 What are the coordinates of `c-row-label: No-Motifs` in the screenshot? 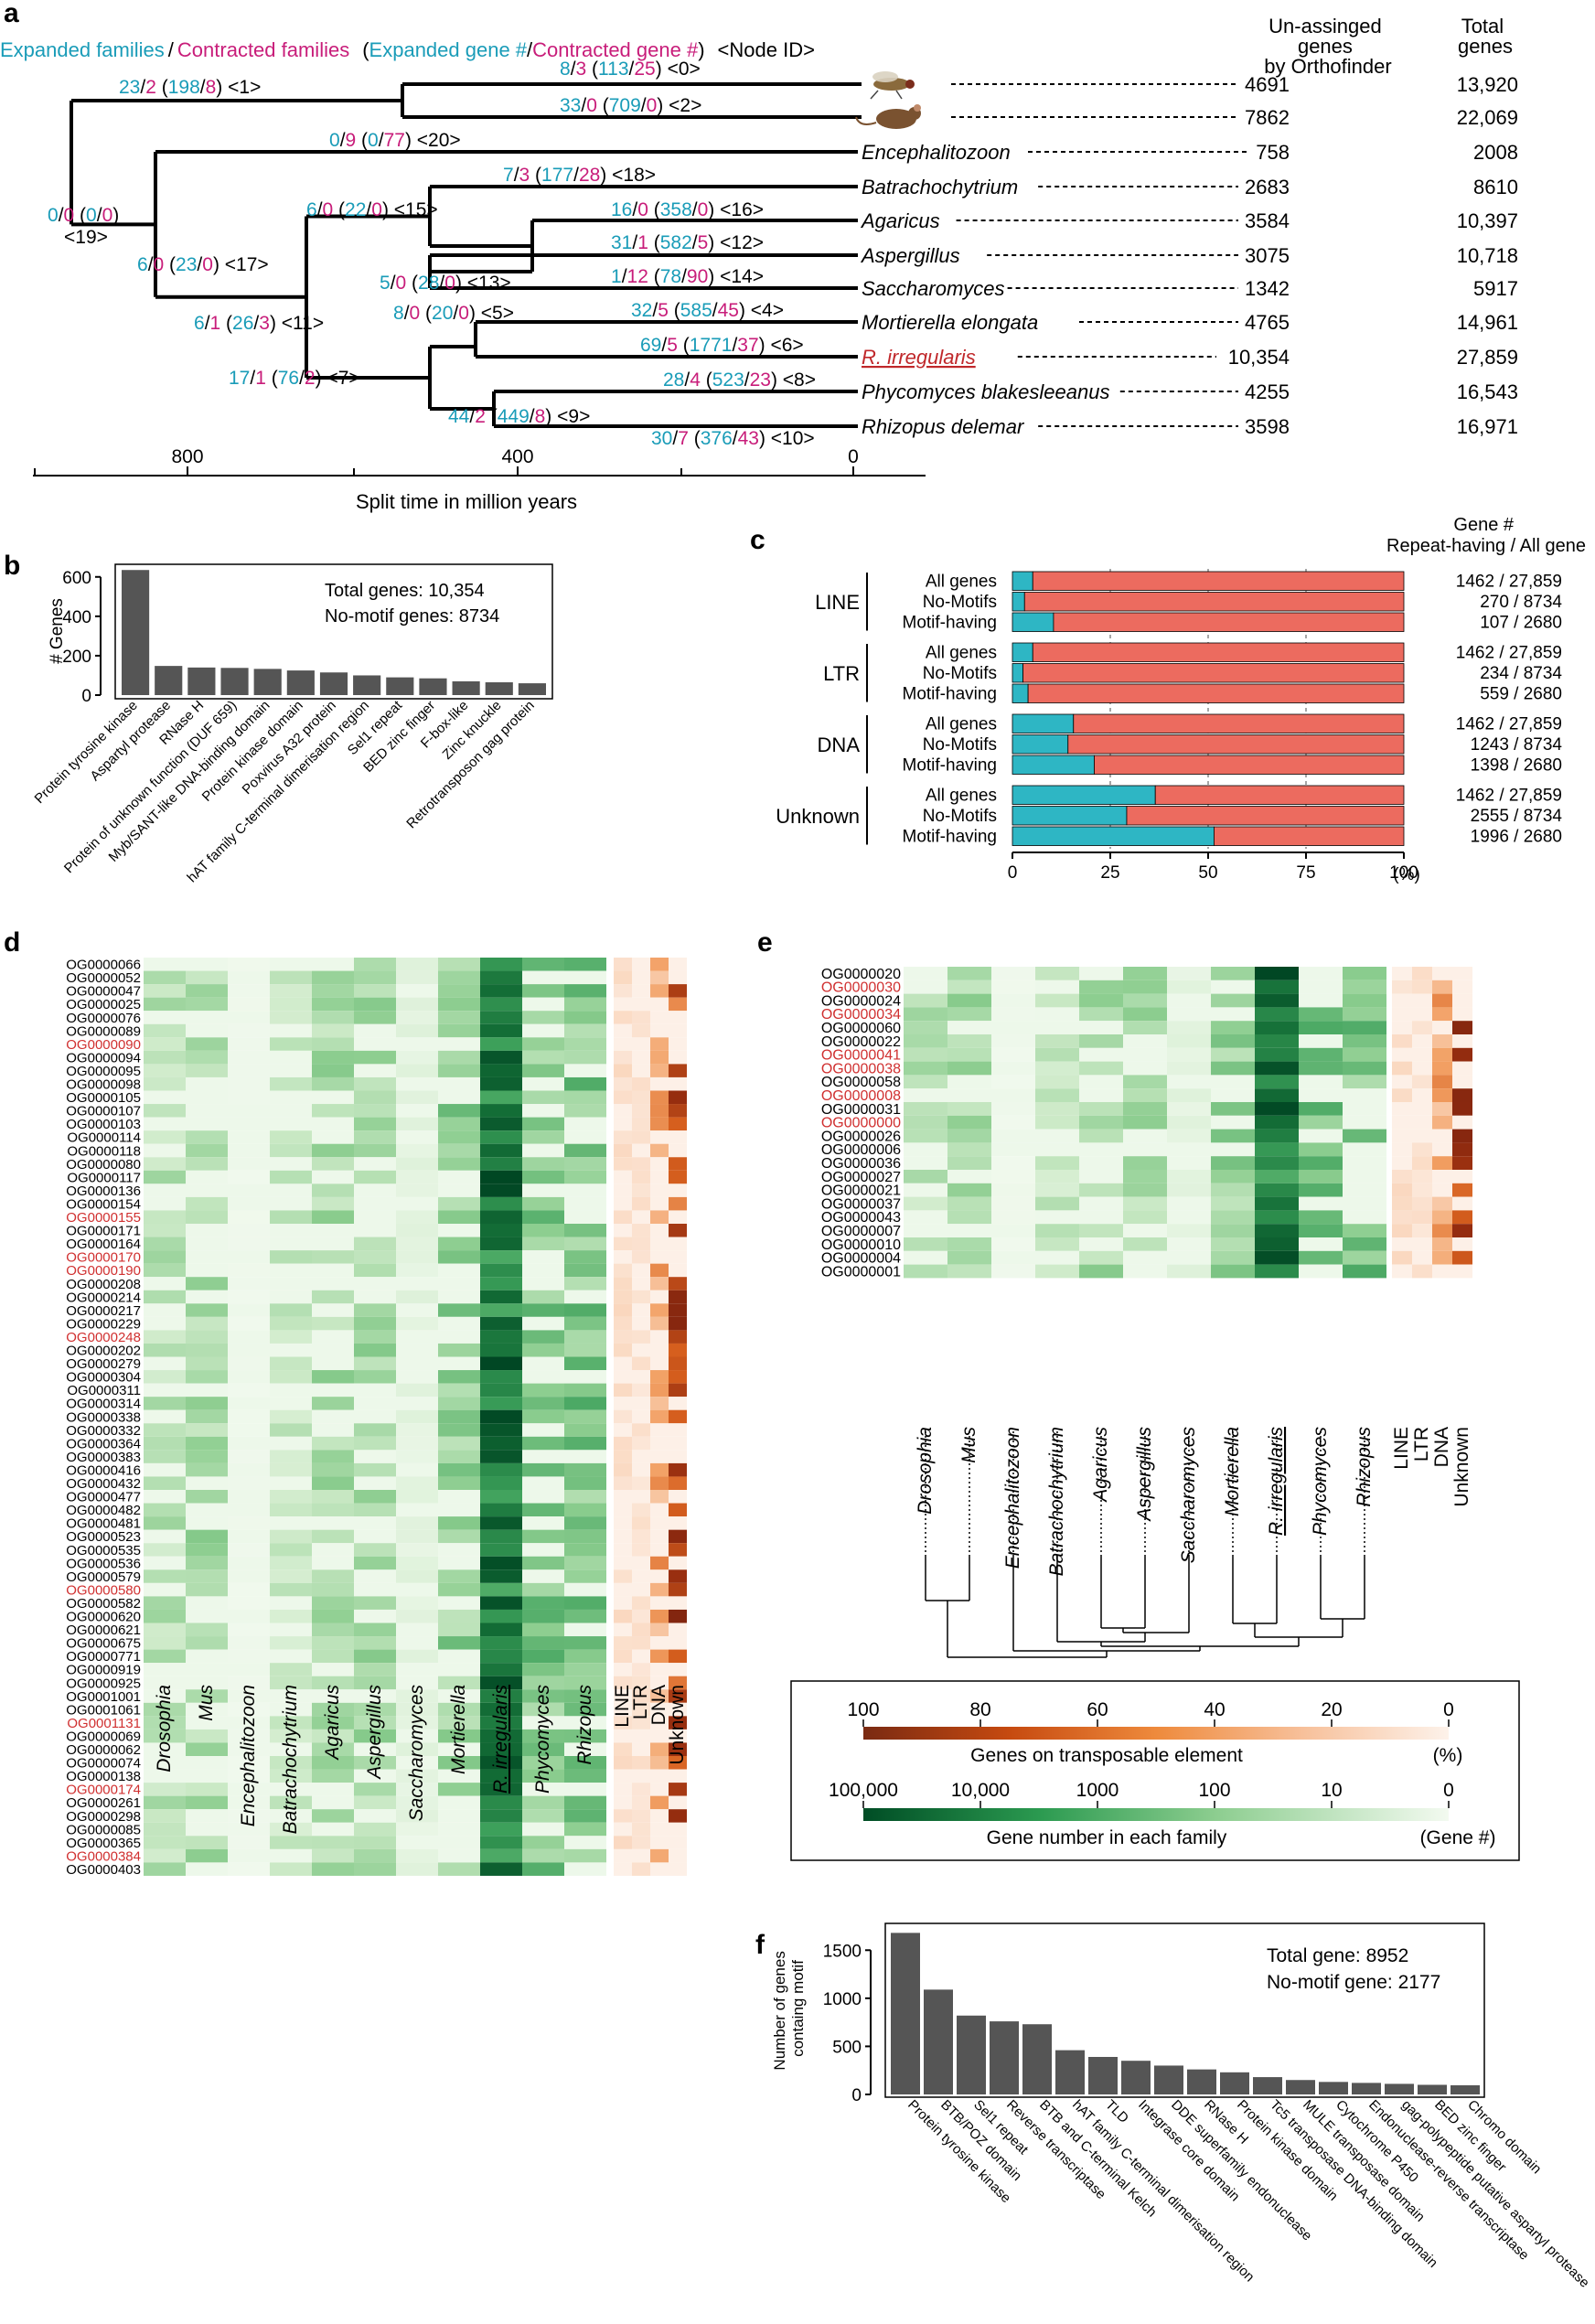 It's located at (960, 745).